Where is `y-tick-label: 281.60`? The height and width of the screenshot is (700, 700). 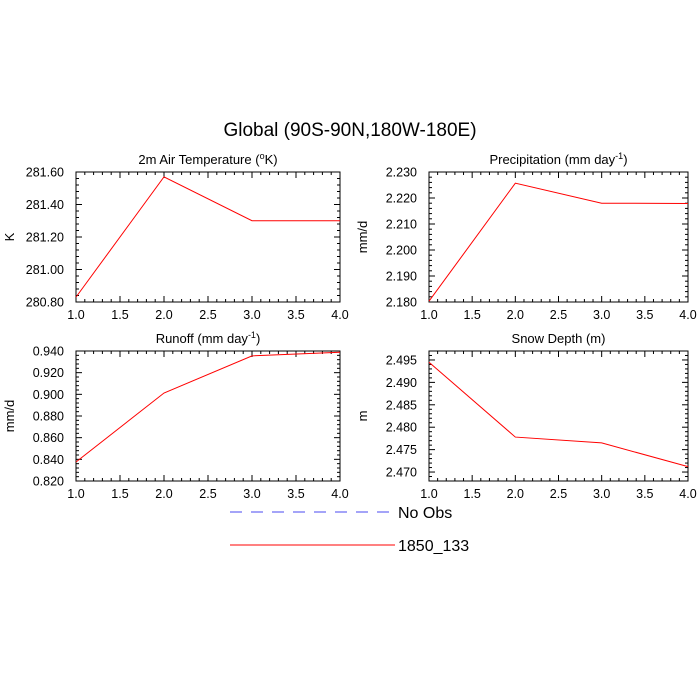
y-tick-label: 281.60 is located at coordinates (45, 173).